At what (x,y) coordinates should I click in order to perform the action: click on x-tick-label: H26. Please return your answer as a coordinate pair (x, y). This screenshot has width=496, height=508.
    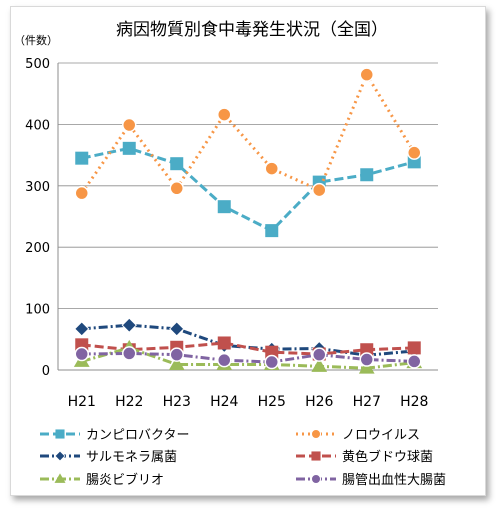
    Looking at the image, I should click on (319, 402).